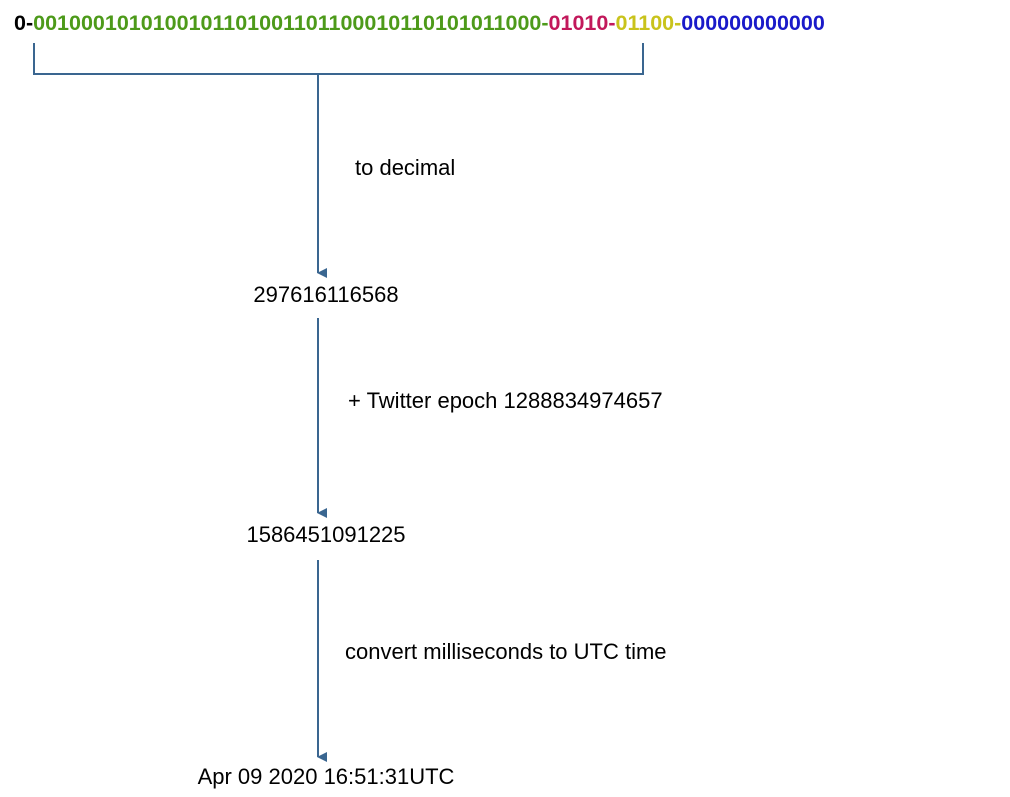 The height and width of the screenshot is (797, 1010). I want to click on machine-bits: 01100, so click(645, 23).